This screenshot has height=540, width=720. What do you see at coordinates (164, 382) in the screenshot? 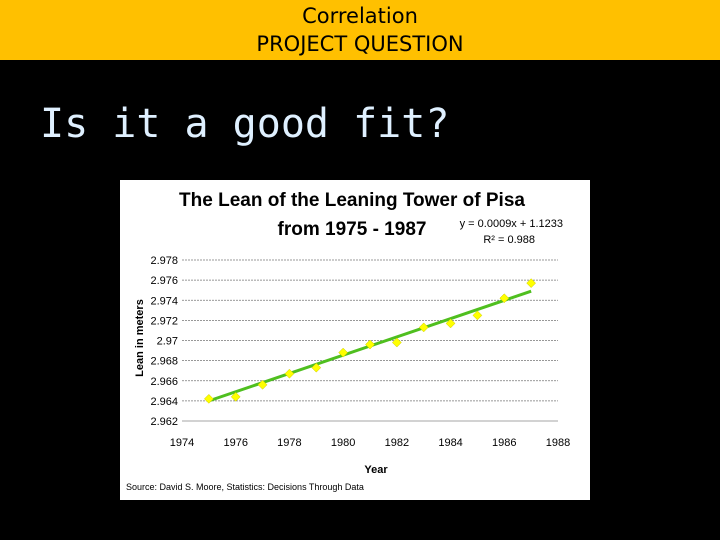
I see `y-tick-label: 2.966` at bounding box center [164, 382].